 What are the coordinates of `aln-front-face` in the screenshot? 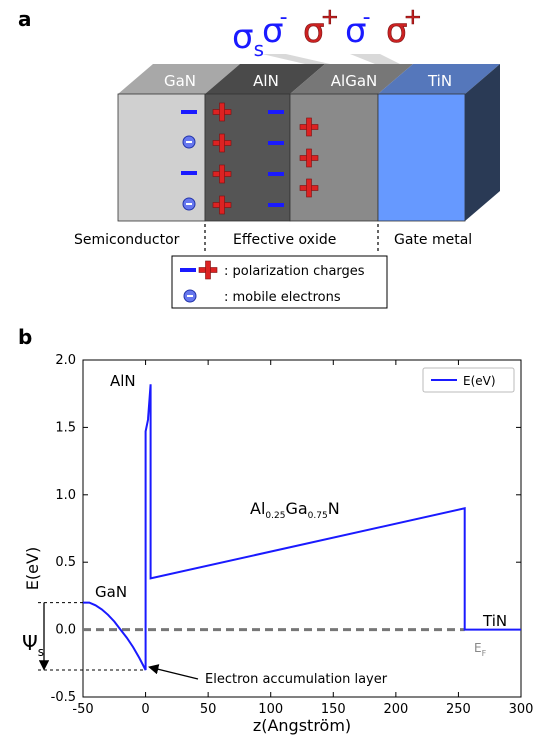 It's located at (247, 157).